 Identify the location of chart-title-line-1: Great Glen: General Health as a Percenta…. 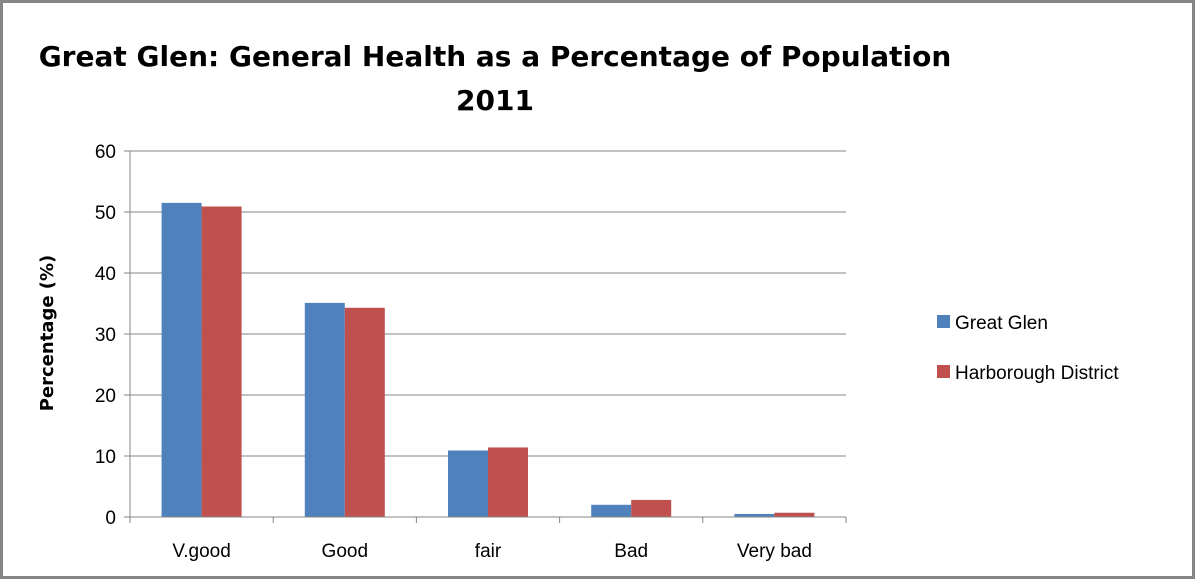
(495, 56).